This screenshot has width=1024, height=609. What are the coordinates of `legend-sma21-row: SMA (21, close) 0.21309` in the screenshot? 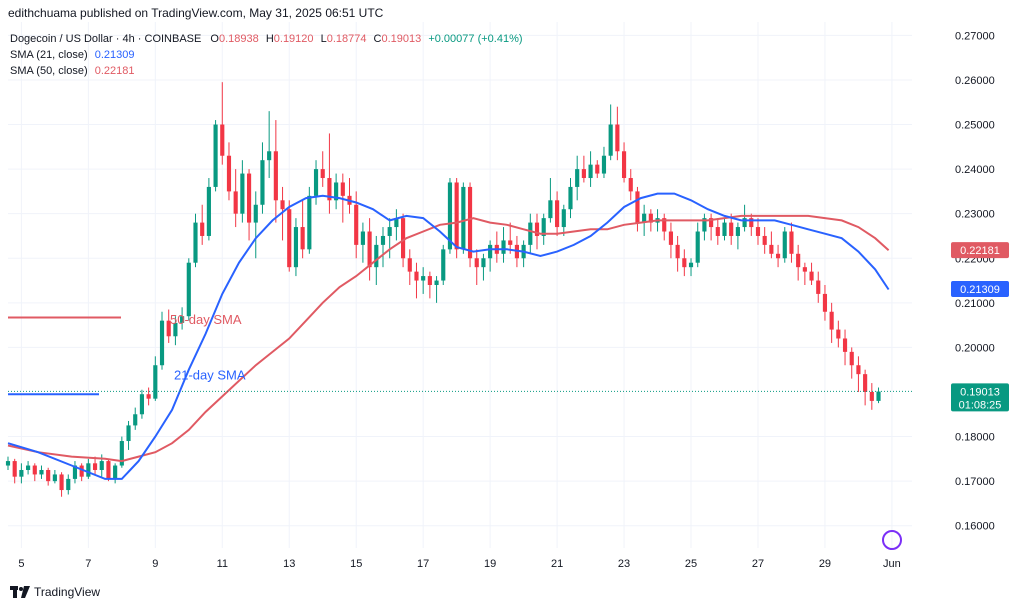 It's located at (266, 55).